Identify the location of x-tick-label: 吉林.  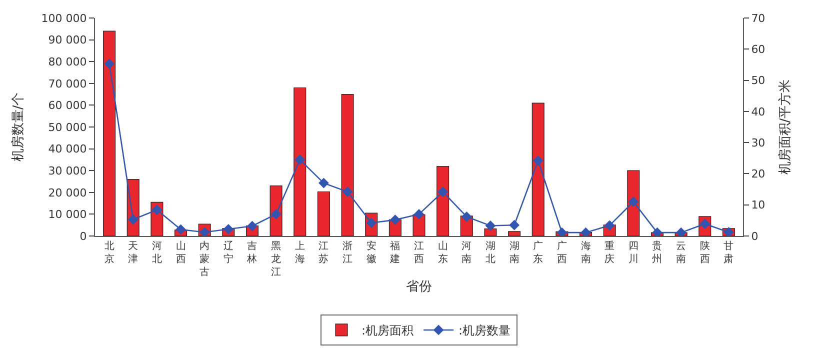
(252, 252).